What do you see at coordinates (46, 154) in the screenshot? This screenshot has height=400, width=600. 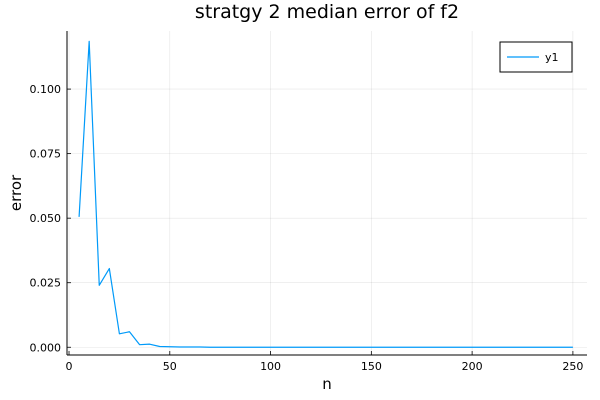 I see `y-tick-label: 0.075` at bounding box center [46, 154].